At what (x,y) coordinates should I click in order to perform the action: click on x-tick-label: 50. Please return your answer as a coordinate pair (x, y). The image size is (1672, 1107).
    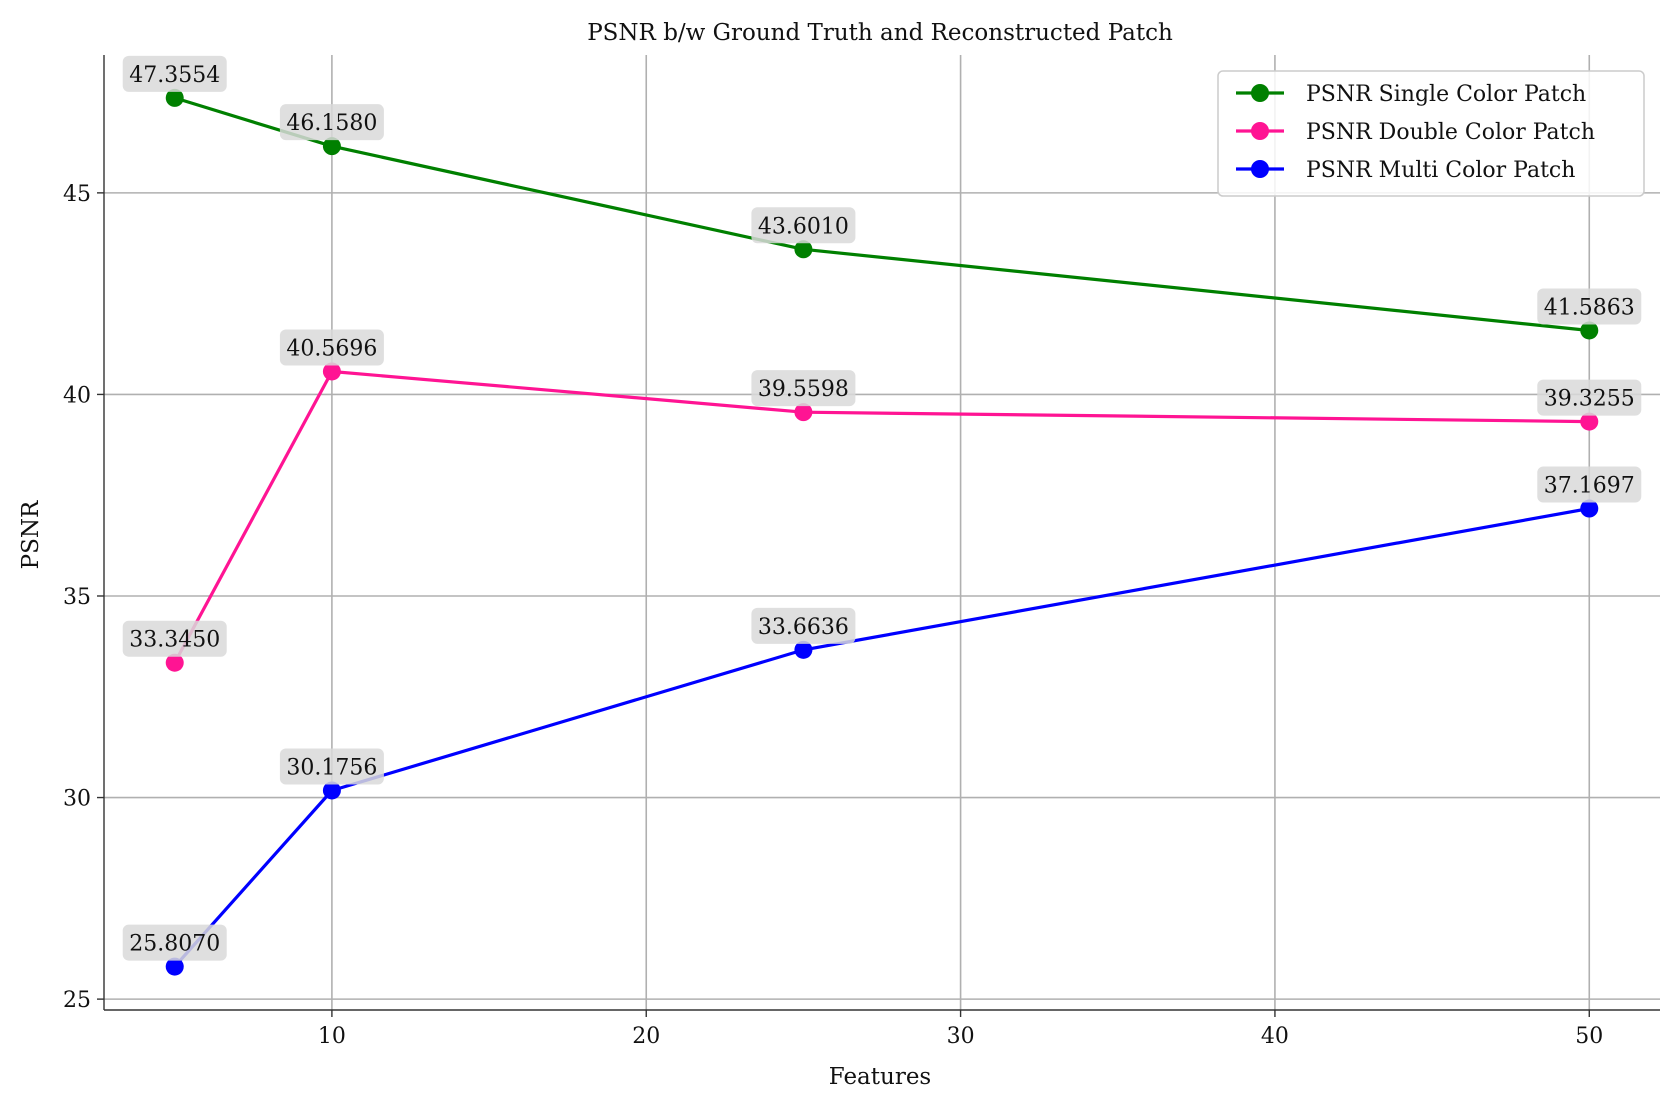
    Looking at the image, I should click on (1589, 1036).